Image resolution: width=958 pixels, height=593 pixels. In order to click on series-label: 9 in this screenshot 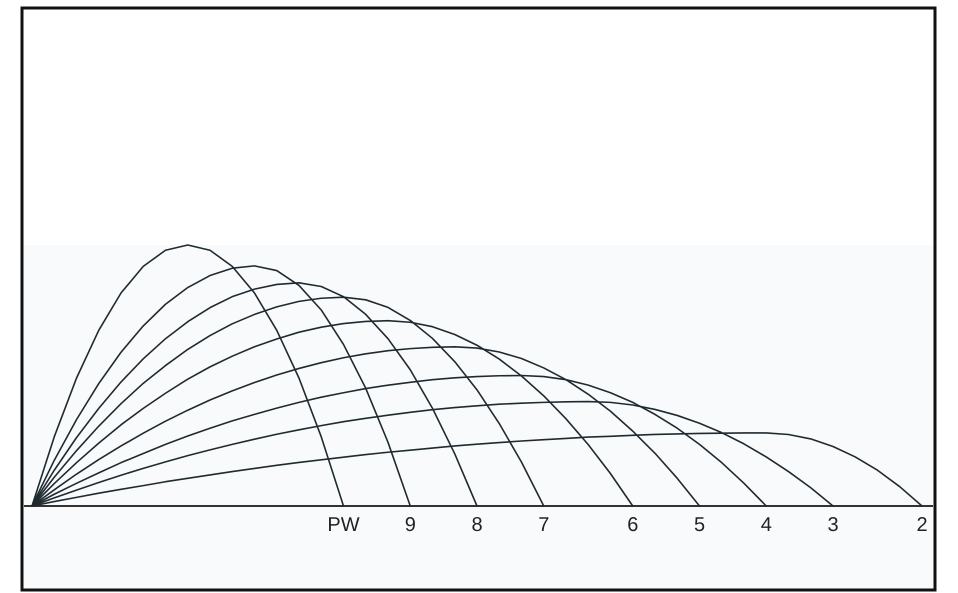, I will do `click(410, 525)`.